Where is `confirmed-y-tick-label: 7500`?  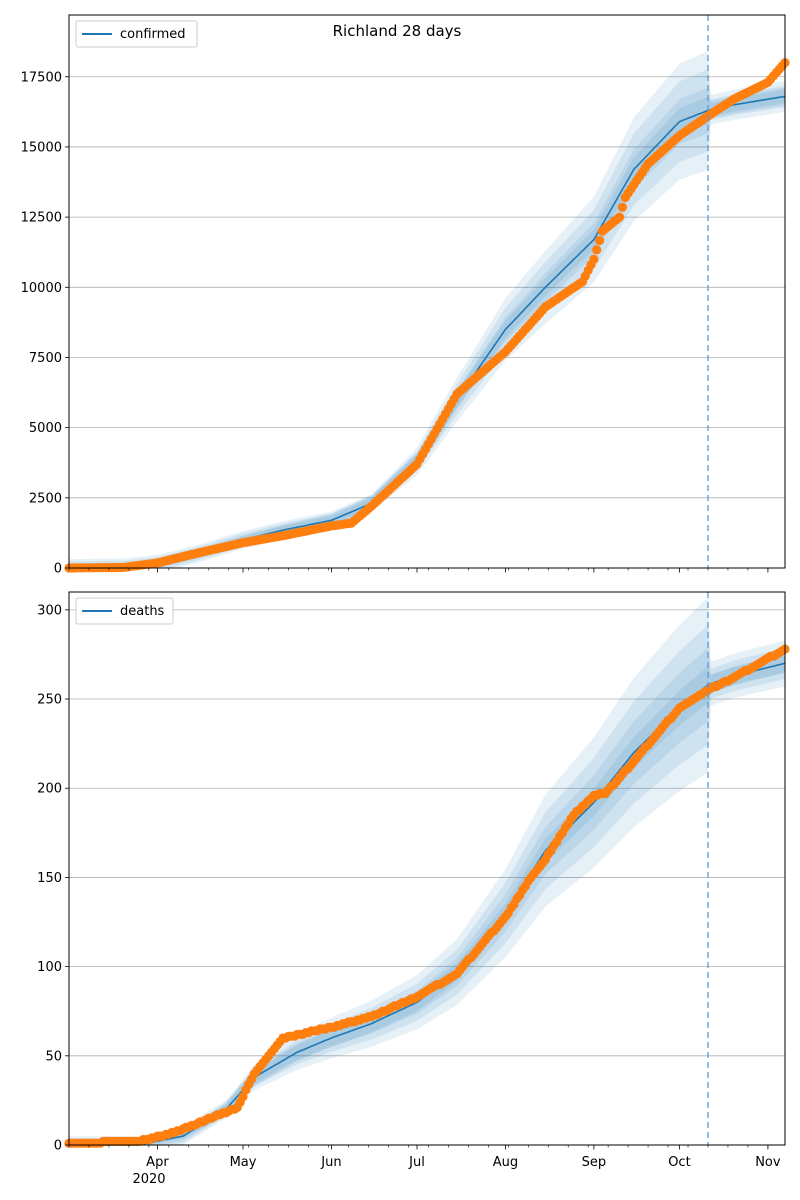 confirmed-y-tick-label: 7500 is located at coordinates (45, 358).